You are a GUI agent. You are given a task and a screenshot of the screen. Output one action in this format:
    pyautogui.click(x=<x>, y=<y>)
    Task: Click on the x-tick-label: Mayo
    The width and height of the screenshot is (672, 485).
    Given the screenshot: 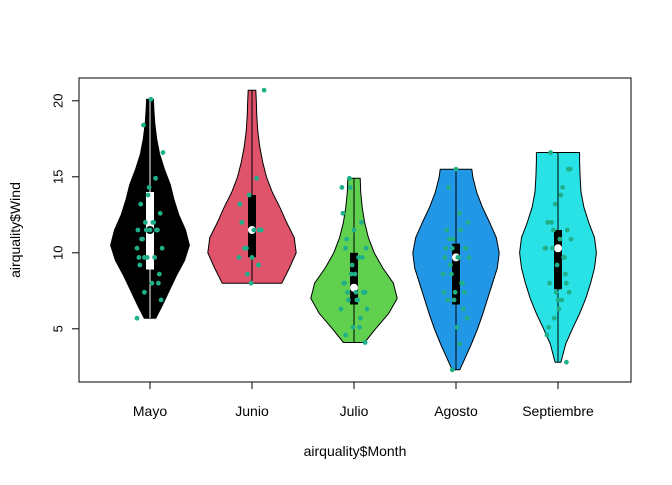 What is the action you would take?
    pyautogui.click(x=150, y=411)
    